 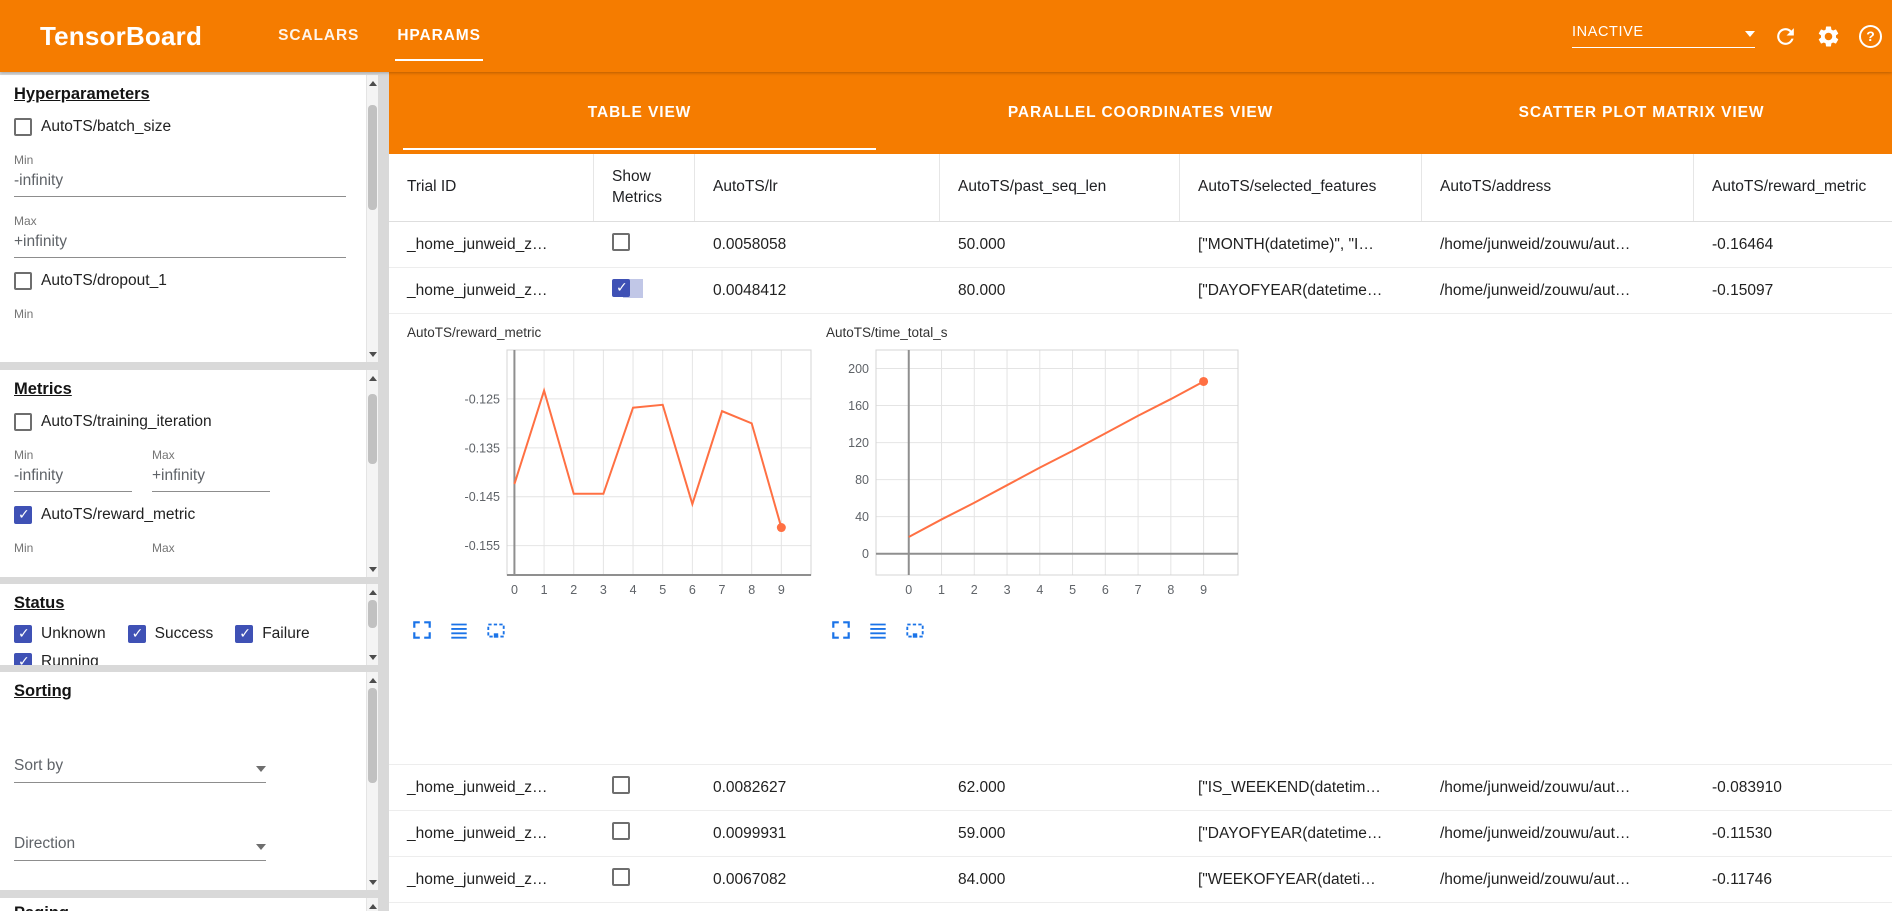 I want to click on tab-hparams: HPARAMS, so click(x=439, y=36).